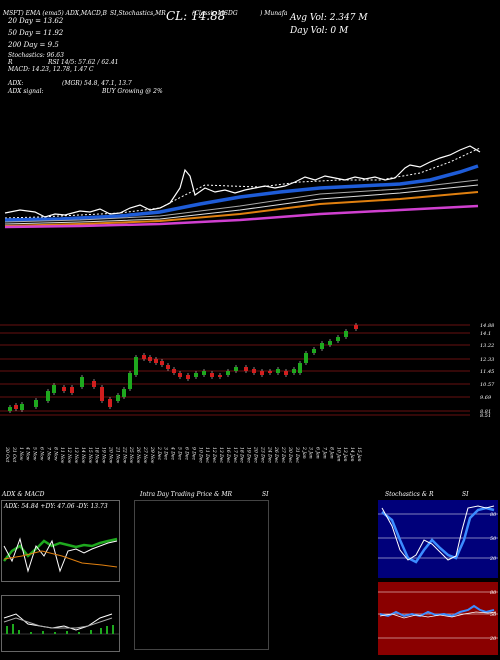 Image resolution: width=500 pixels, height=660 pixels. What do you see at coordinates (201, 575) in the screenshot?
I see `intraday-panel` at bounding box center [201, 575].